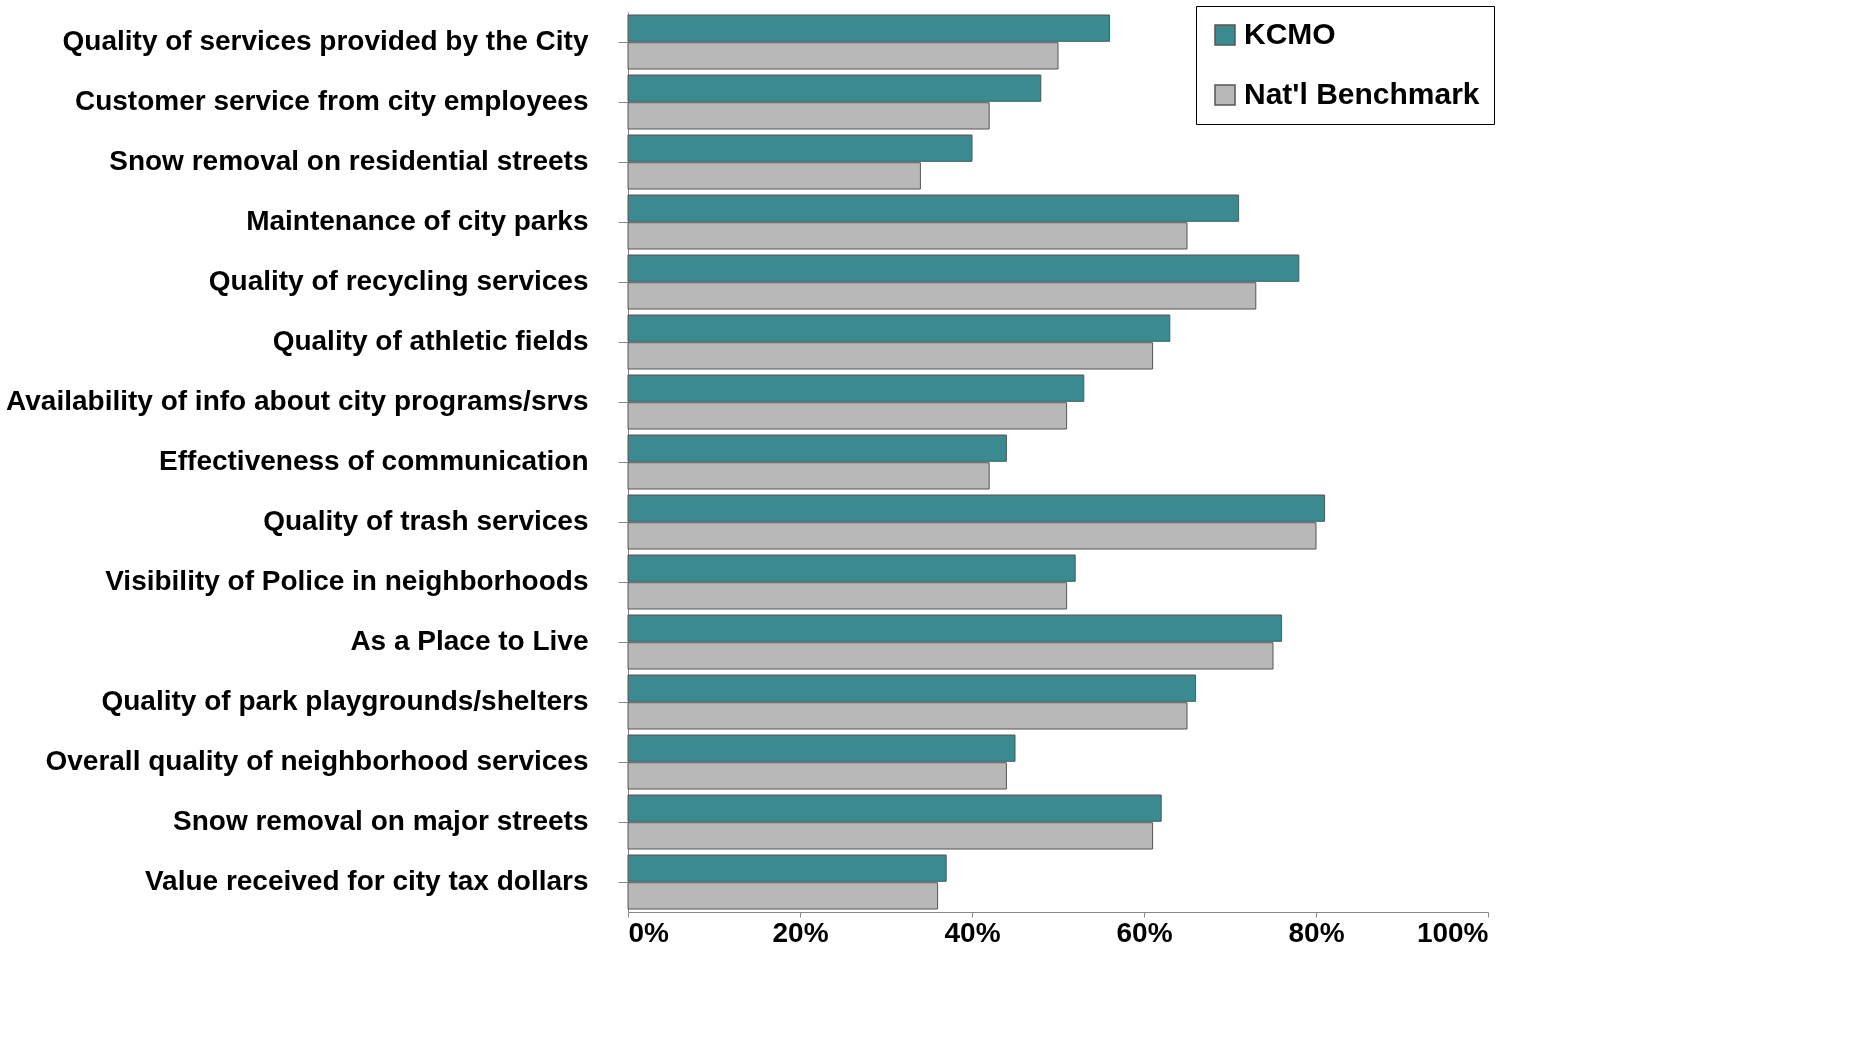 The height and width of the screenshot is (1037, 1864). I want to click on x-tick-label: 0%, so click(649, 932).